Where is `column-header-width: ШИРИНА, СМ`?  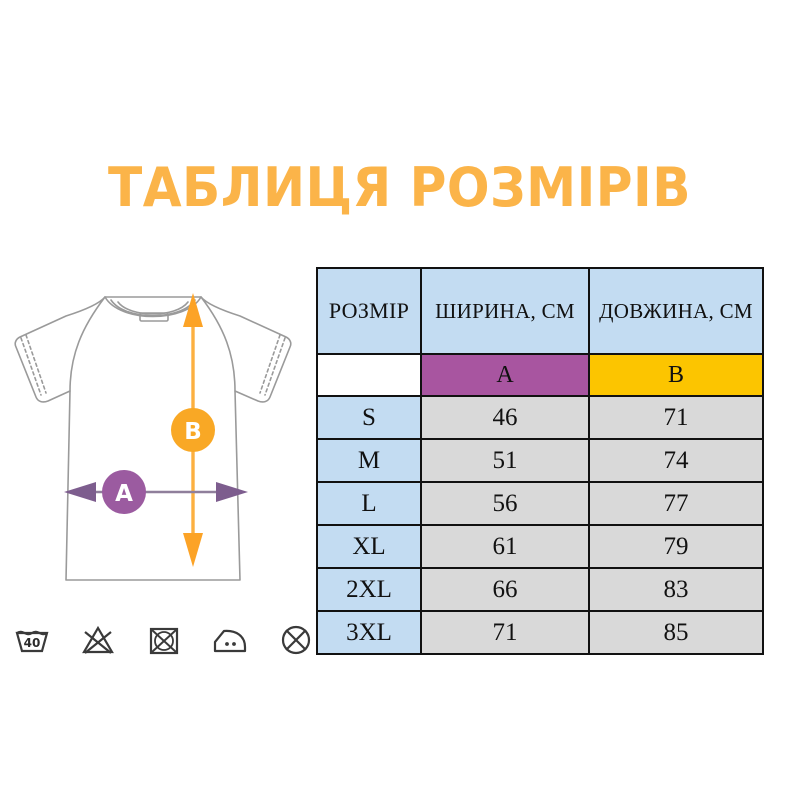
column-header-width: ШИРИНА, СМ is located at coordinates (505, 311).